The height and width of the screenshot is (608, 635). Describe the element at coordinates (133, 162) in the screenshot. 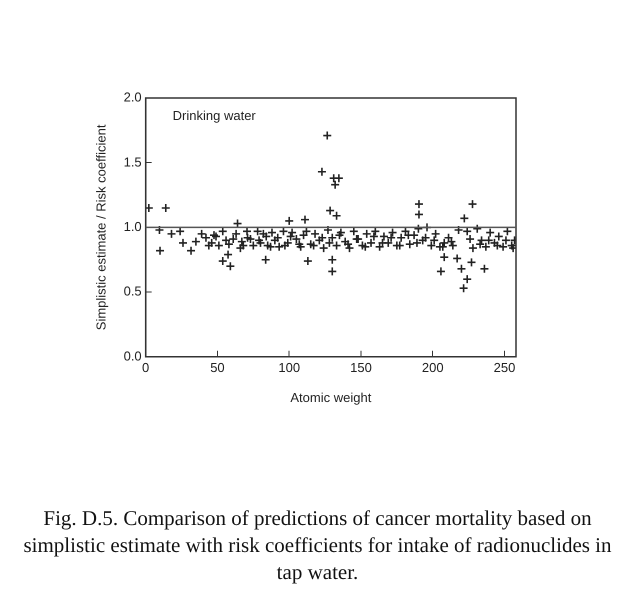

I see `y-tick-label: 1.5` at that location.